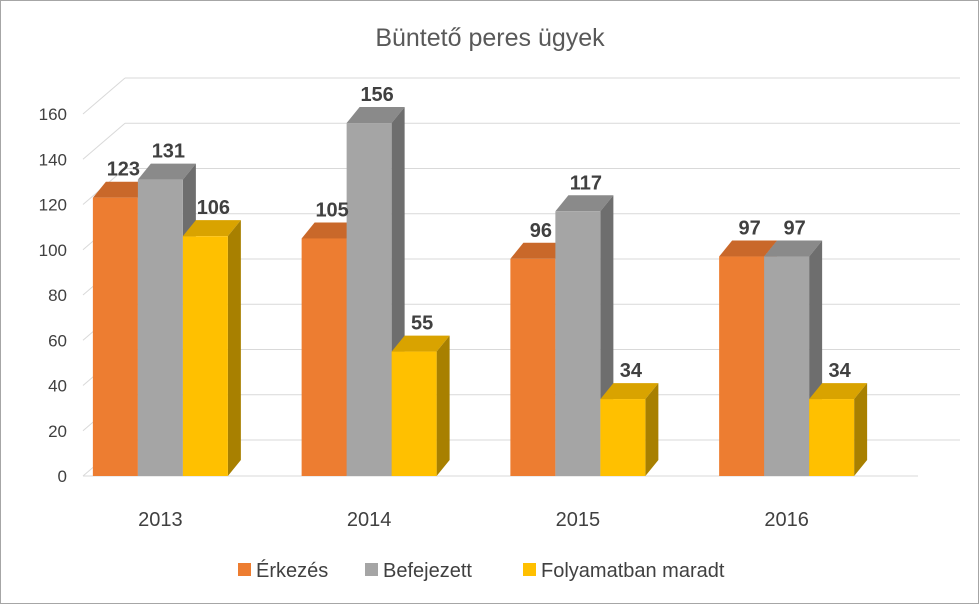 The height and width of the screenshot is (605, 979). What do you see at coordinates (53, 114) in the screenshot?
I see `y-tick-label: 160` at bounding box center [53, 114].